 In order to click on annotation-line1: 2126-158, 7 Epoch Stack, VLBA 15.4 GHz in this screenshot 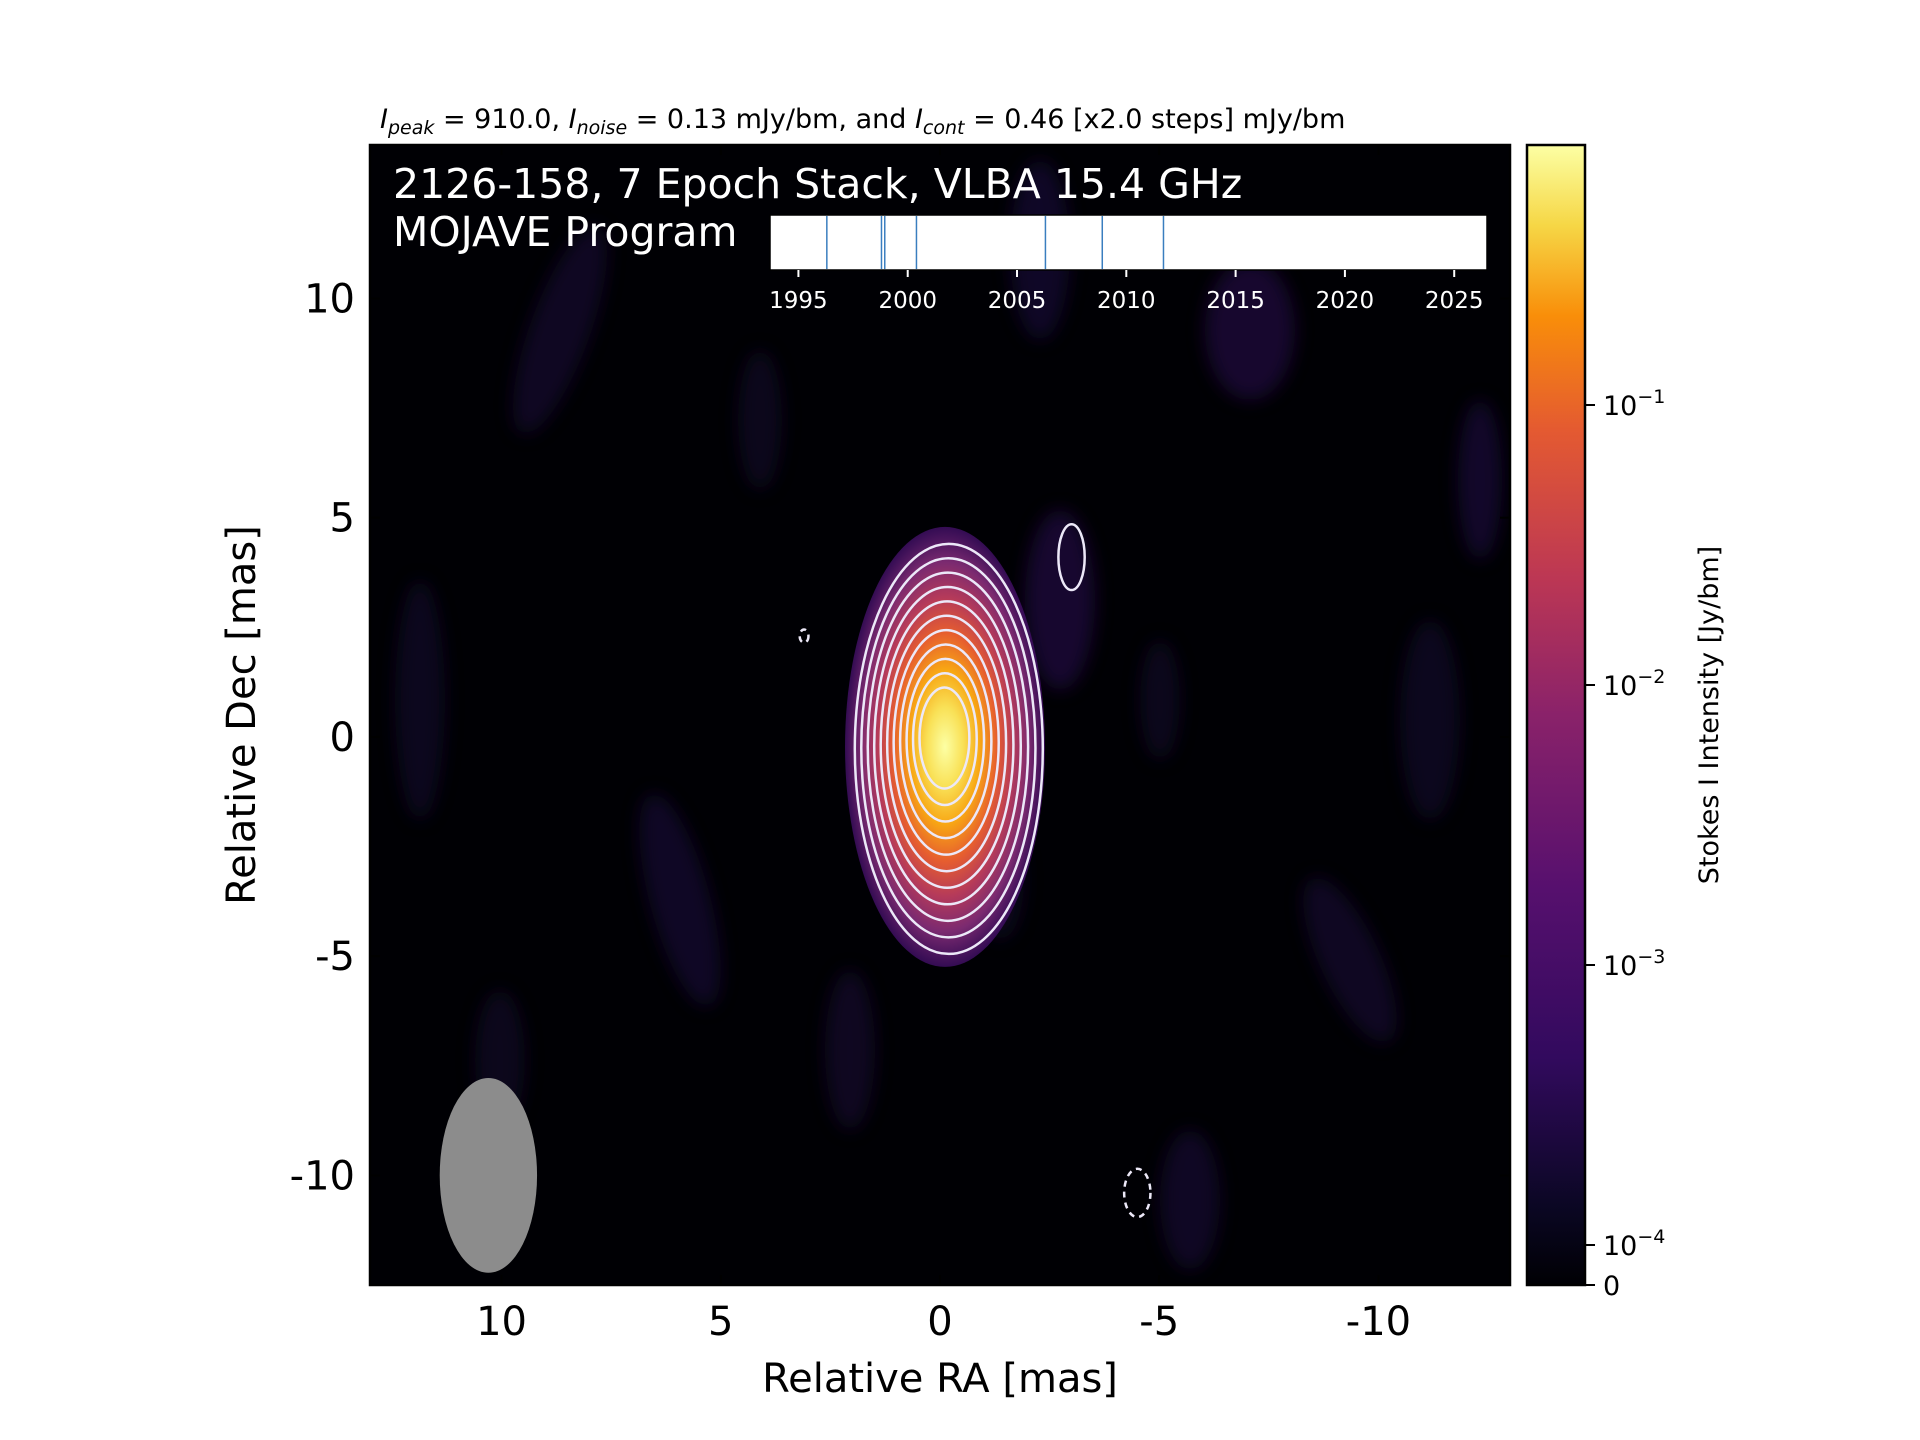, I will do `click(817, 184)`.